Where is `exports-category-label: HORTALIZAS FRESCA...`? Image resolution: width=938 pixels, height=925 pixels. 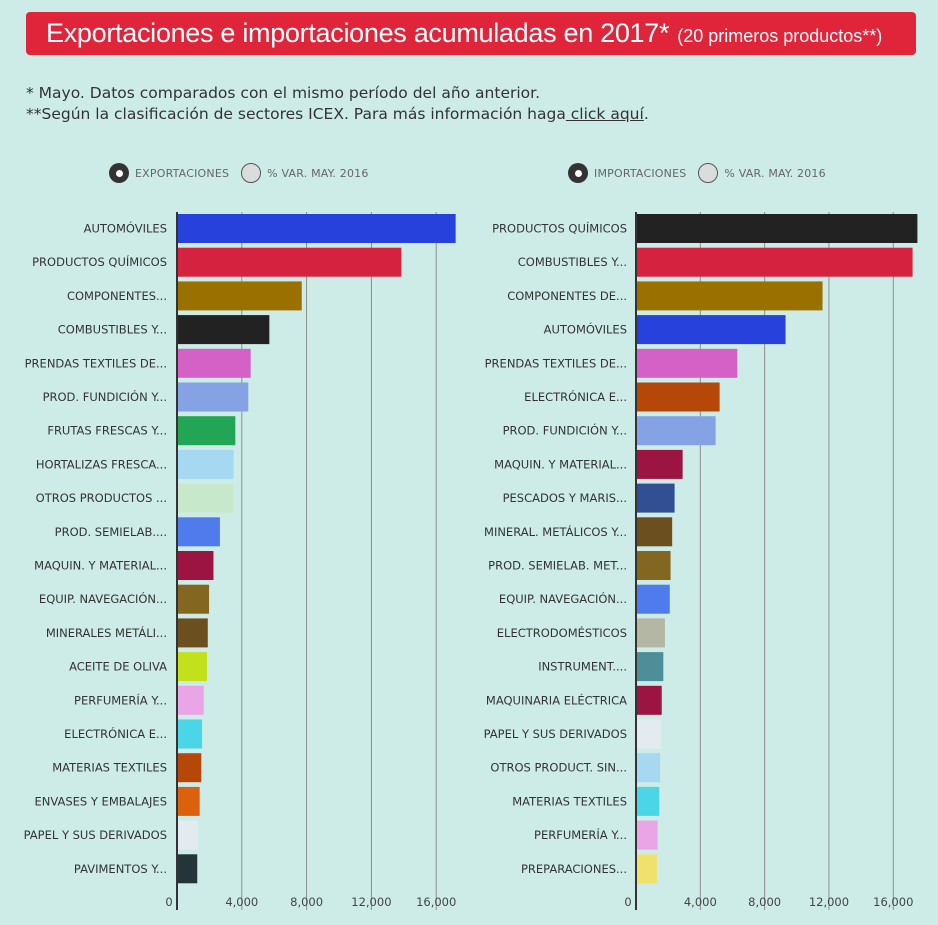
exports-category-label: HORTALIZAS FRESCA... is located at coordinates (101, 464).